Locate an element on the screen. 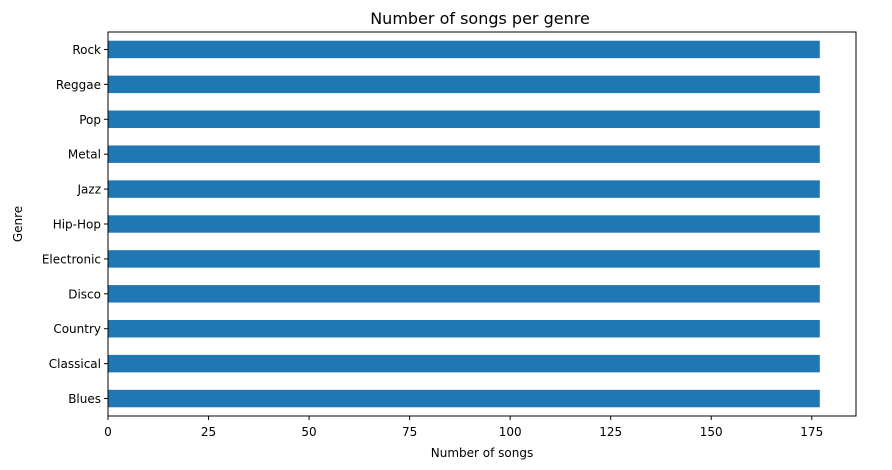  x-tick-label: 0 is located at coordinates (108, 432).